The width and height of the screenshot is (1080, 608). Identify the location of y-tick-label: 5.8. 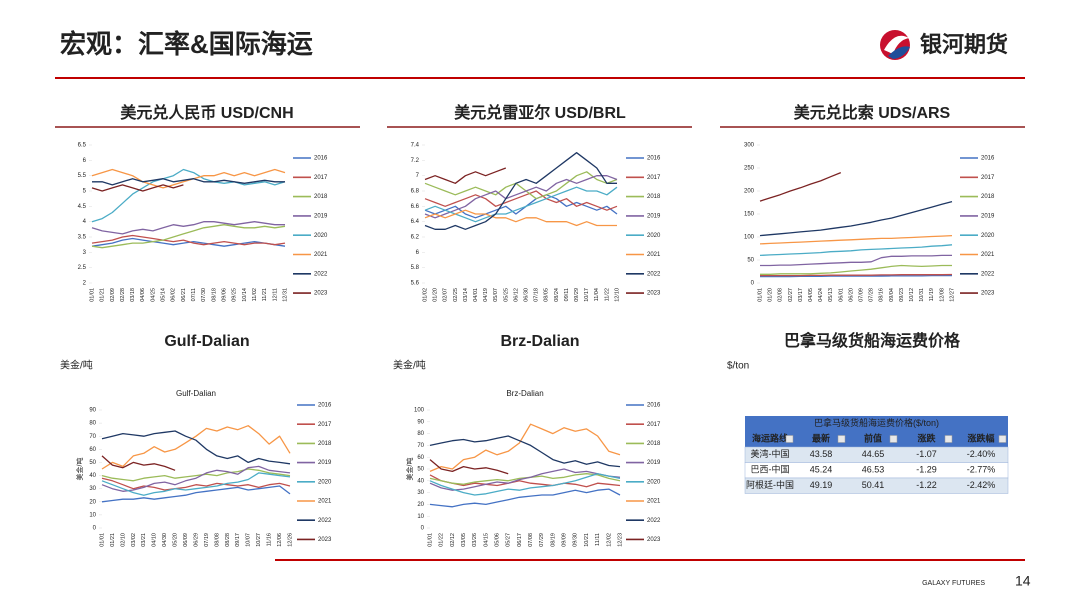
(415, 268).